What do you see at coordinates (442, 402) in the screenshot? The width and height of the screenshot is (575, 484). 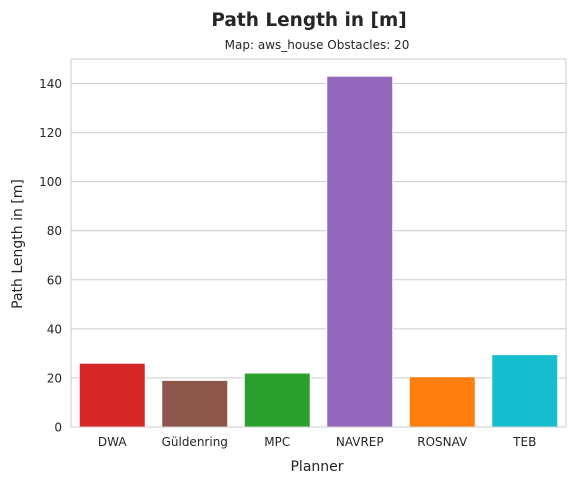 I see `bar-rosnav` at bounding box center [442, 402].